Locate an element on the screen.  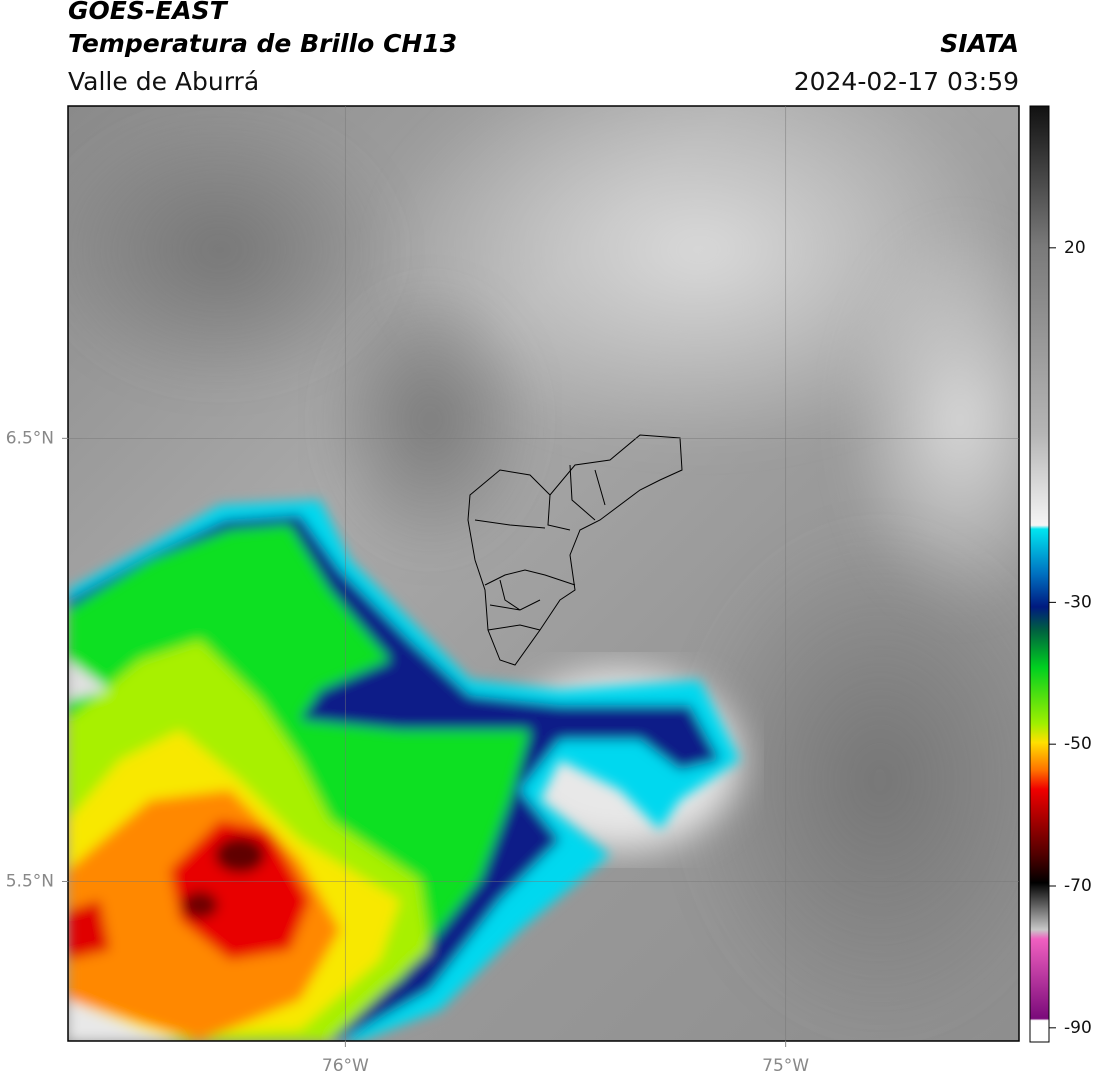
y-tick-label: 5.5°N is located at coordinates (30, 881).